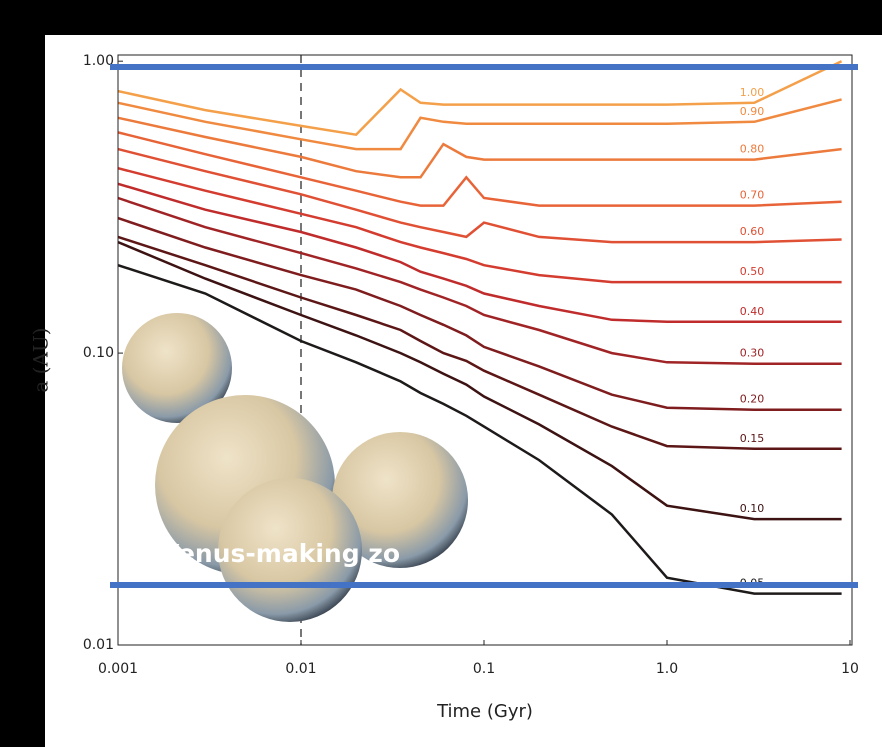 This screenshot has width=882, height=747. Describe the element at coordinates (484, 669) in the screenshot. I see `x-tick-label: 0.1` at that location.